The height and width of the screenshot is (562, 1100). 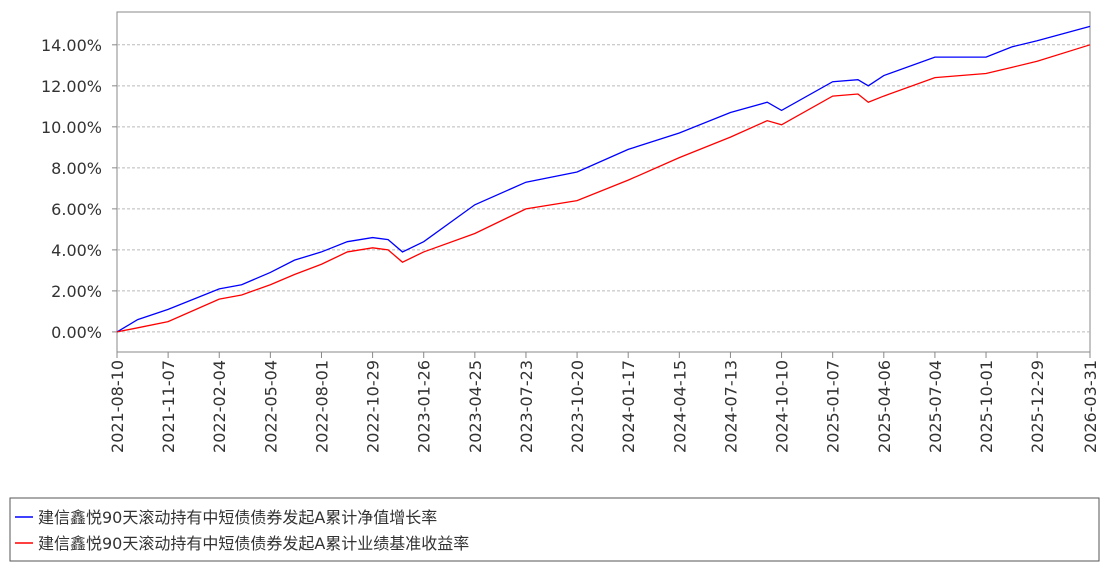 I want to click on legend-box, so click(x=554, y=529).